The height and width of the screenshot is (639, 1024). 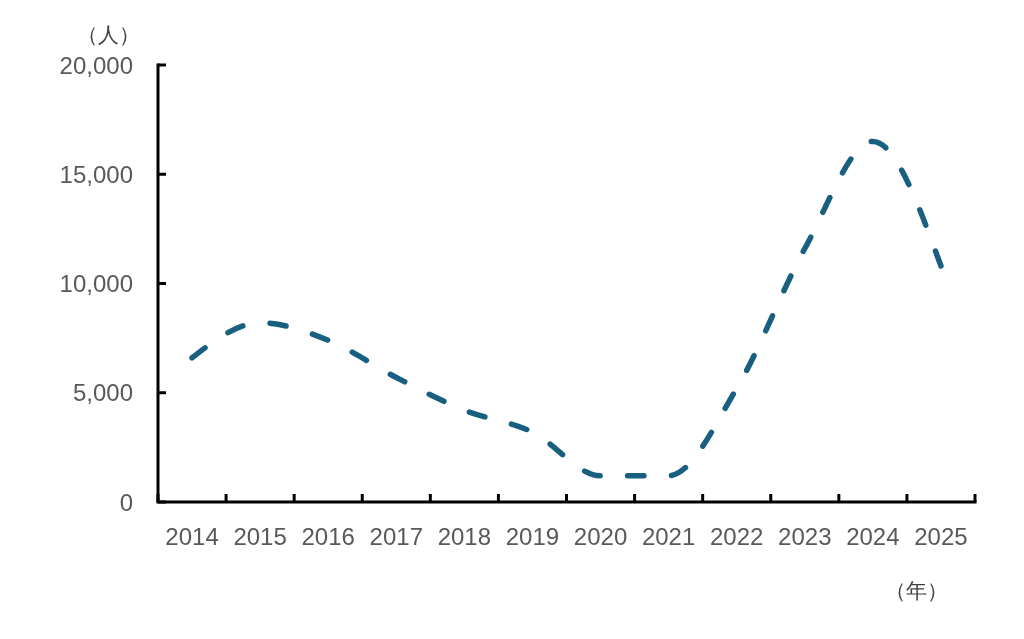 What do you see at coordinates (805, 536) in the screenshot?
I see `x-tick-label: 2023` at bounding box center [805, 536].